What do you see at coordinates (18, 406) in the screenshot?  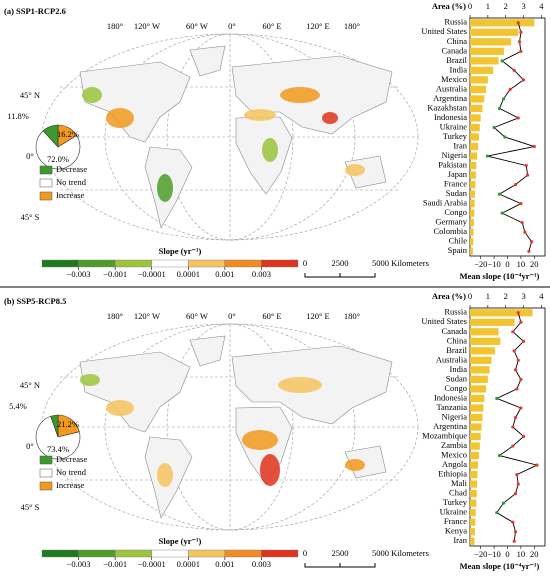 I see `pie-label: 5.4%` at bounding box center [18, 406].